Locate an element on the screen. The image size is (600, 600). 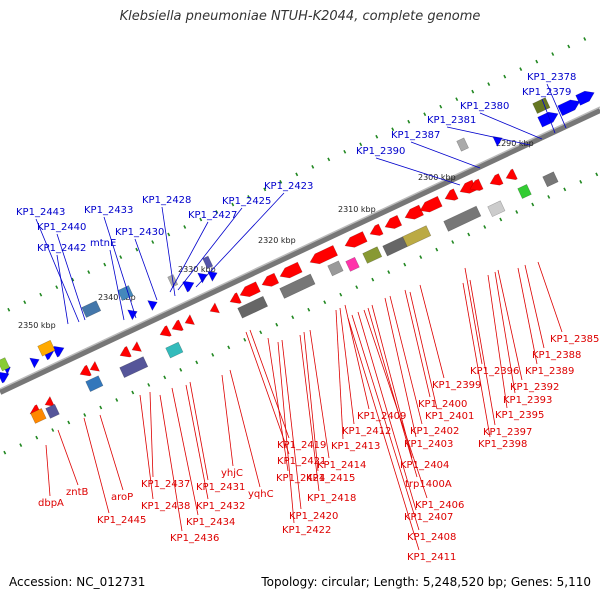
reverse-gene-label: KP1_2401 is located at coordinates (449, 416).